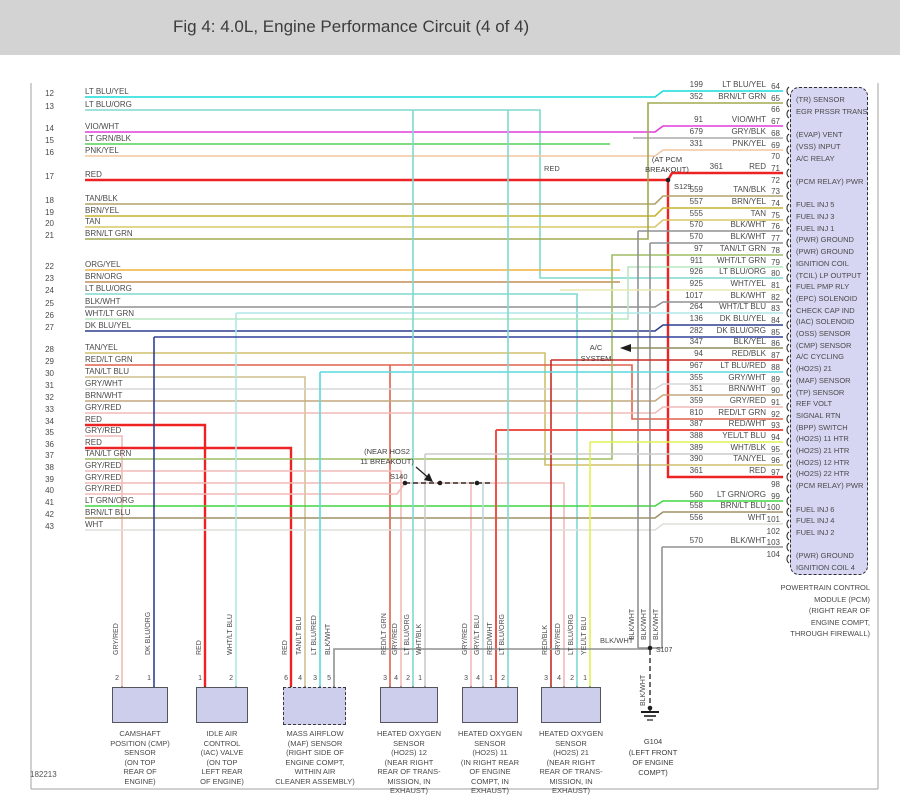  Describe the element at coordinates (748, 236) in the screenshot. I see `right-wire-color-label: BLK/WHT` at that location.